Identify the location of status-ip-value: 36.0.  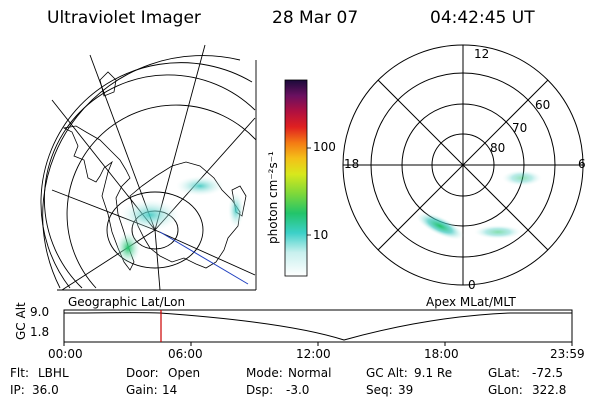
(45, 390).